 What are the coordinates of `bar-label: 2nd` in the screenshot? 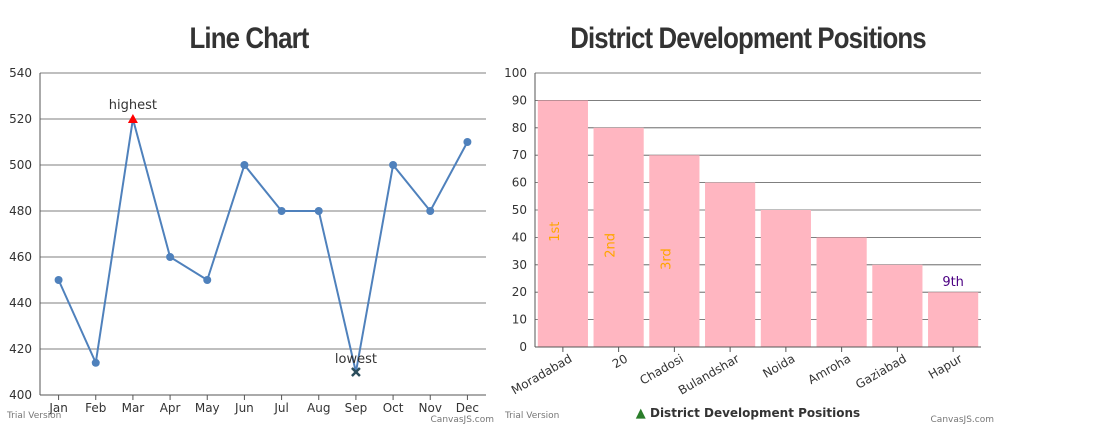 It's located at (611, 245).